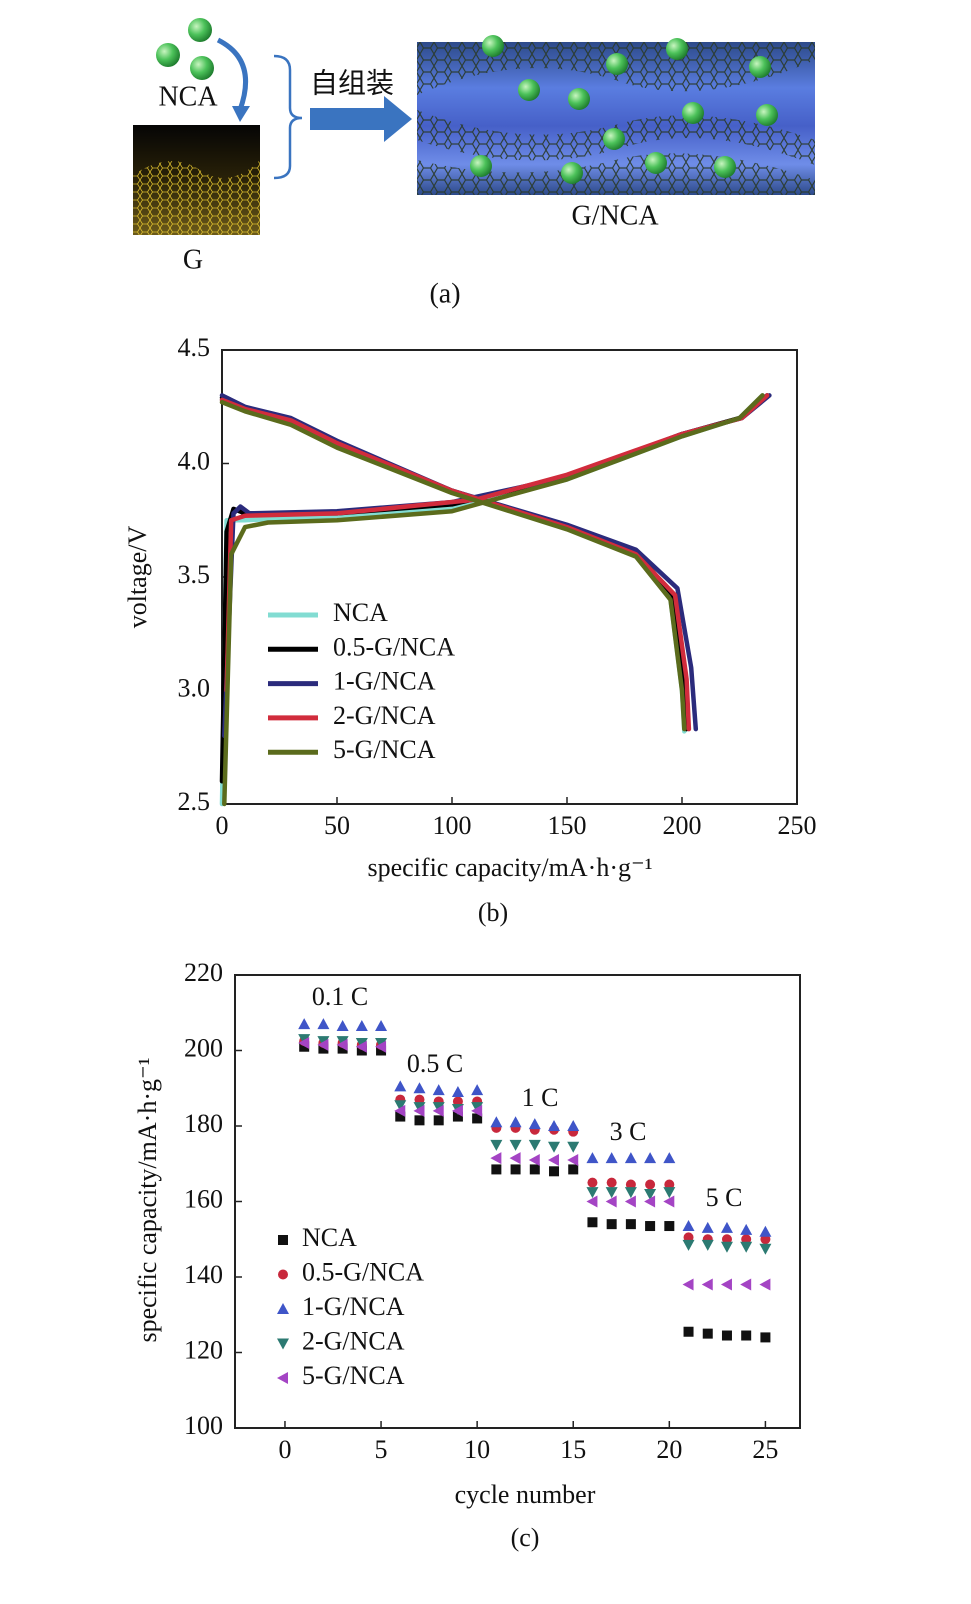 This screenshot has height=1604, width=971. What do you see at coordinates (724, 1197) in the screenshot?
I see `annotation: 5 C` at bounding box center [724, 1197].